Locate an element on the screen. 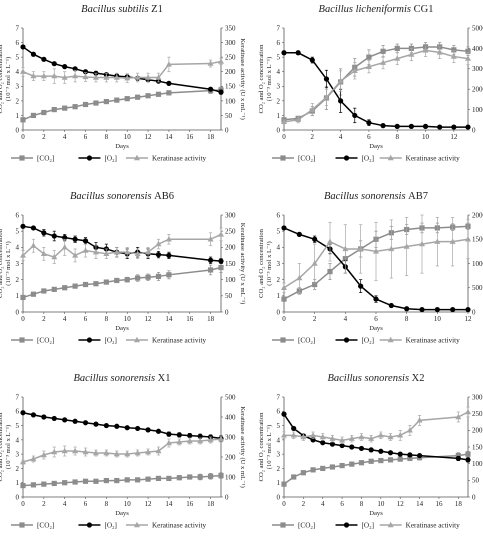 The height and width of the screenshot is (550, 483). series-line is located at coordinates (376, 86).